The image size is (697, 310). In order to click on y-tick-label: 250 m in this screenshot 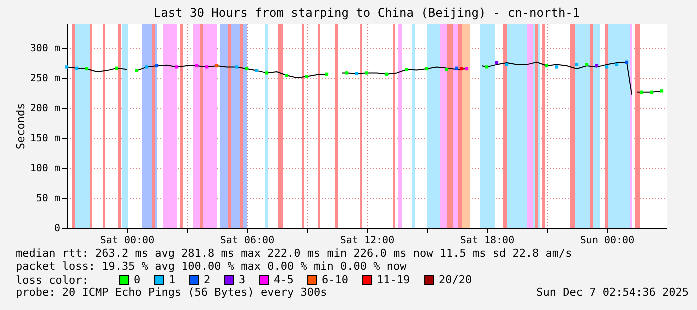, I will do `click(45, 79)`.